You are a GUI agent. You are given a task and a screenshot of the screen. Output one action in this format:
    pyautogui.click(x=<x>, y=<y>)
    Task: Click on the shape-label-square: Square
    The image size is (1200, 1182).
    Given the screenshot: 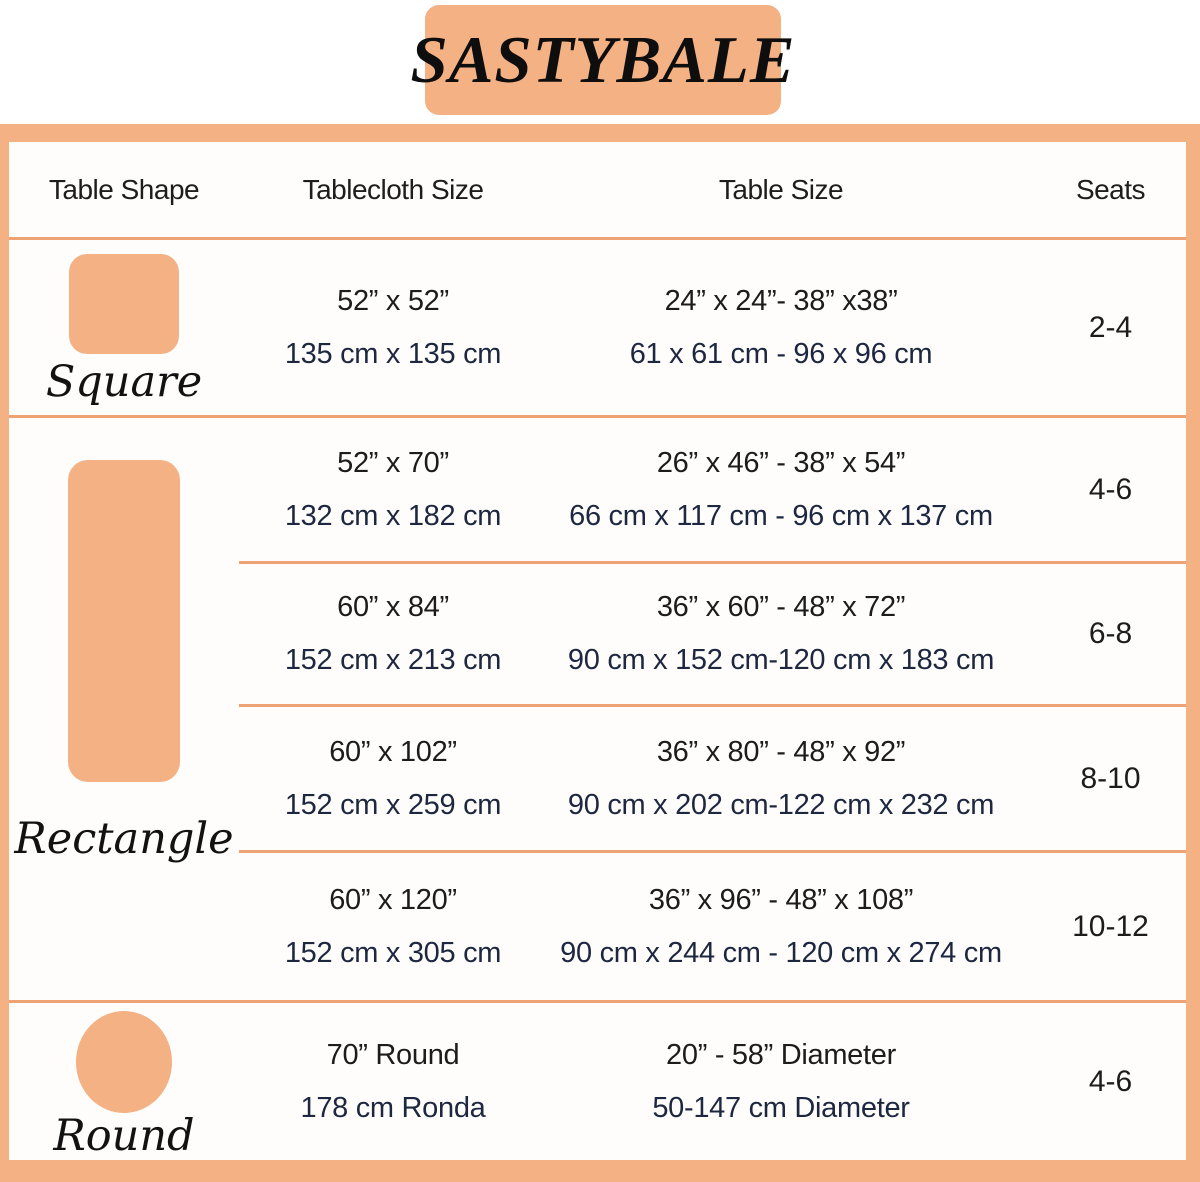 What is the action you would take?
    pyautogui.click(x=124, y=382)
    